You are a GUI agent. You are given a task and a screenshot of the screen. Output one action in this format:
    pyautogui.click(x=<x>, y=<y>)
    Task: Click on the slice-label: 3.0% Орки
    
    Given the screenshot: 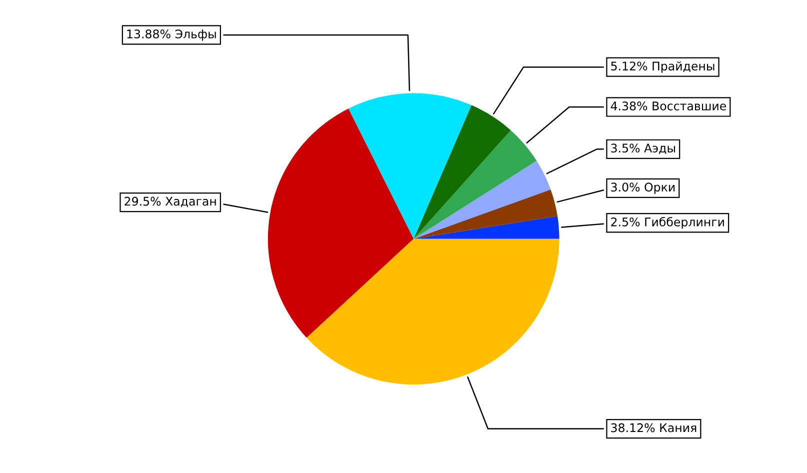 What is the action you would take?
    pyautogui.click(x=643, y=188)
    